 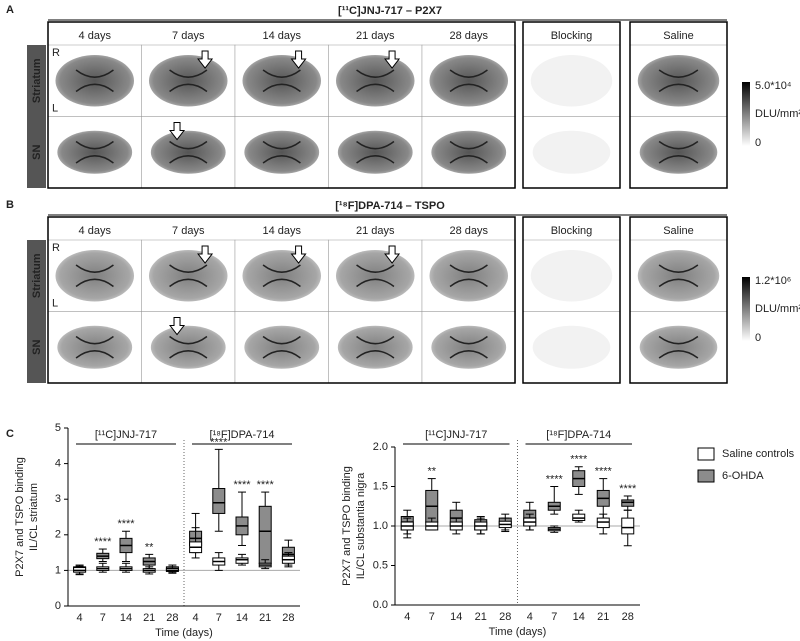 I want to click on row-label: Striatum, so click(x=37, y=275).